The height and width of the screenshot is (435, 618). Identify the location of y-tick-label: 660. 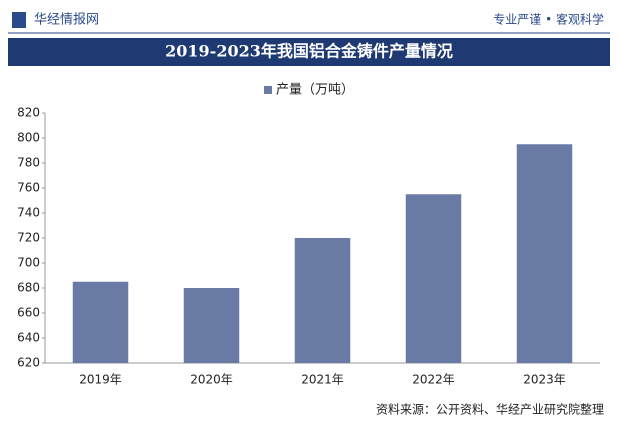
(28, 313).